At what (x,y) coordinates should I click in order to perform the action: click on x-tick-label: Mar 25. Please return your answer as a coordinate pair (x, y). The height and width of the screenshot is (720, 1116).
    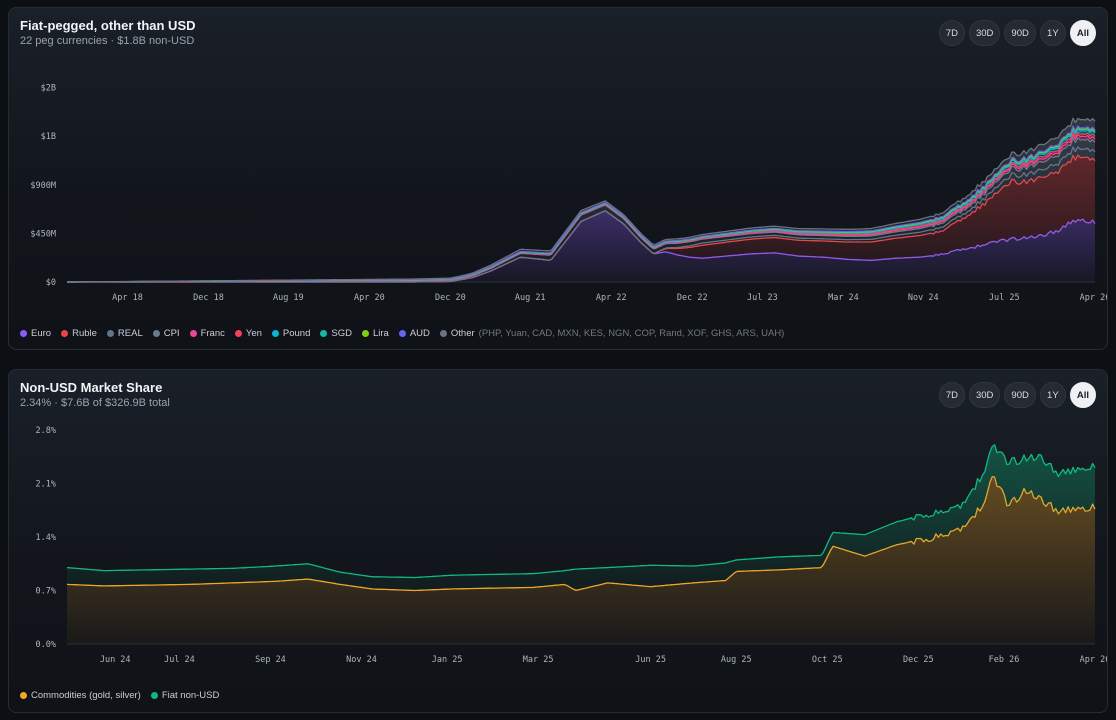
    Looking at the image, I should click on (538, 660).